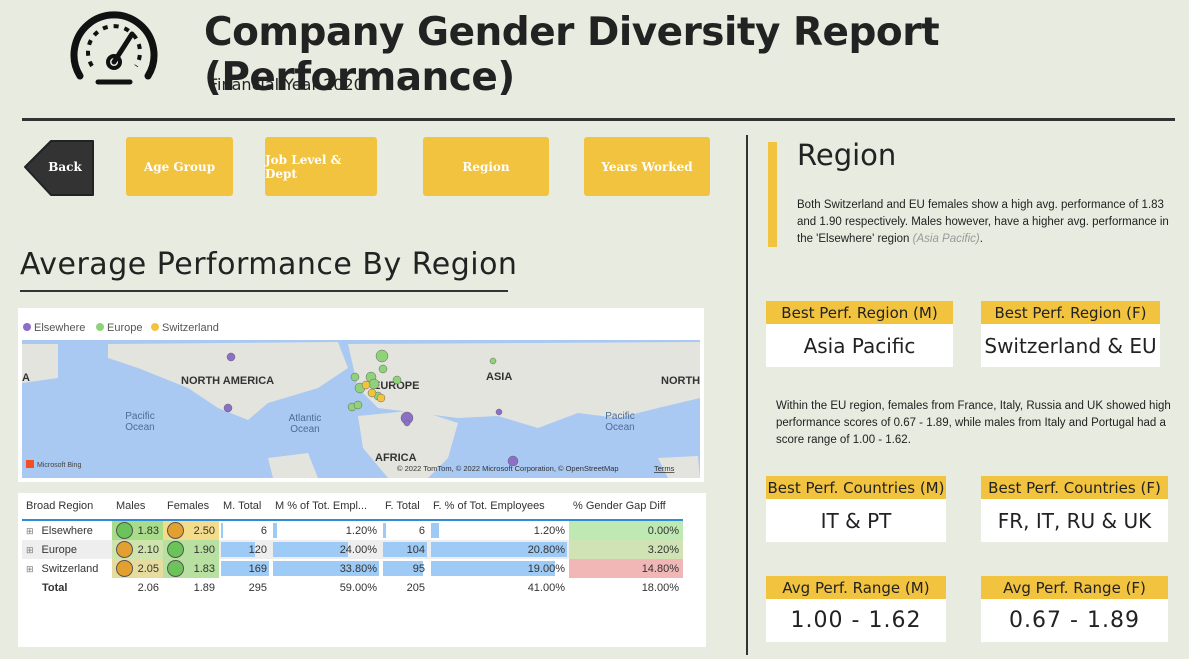 This screenshot has width=1189, height=659. Describe the element at coordinates (680, 381) in the screenshot. I see `map-label: NORTH` at that location.